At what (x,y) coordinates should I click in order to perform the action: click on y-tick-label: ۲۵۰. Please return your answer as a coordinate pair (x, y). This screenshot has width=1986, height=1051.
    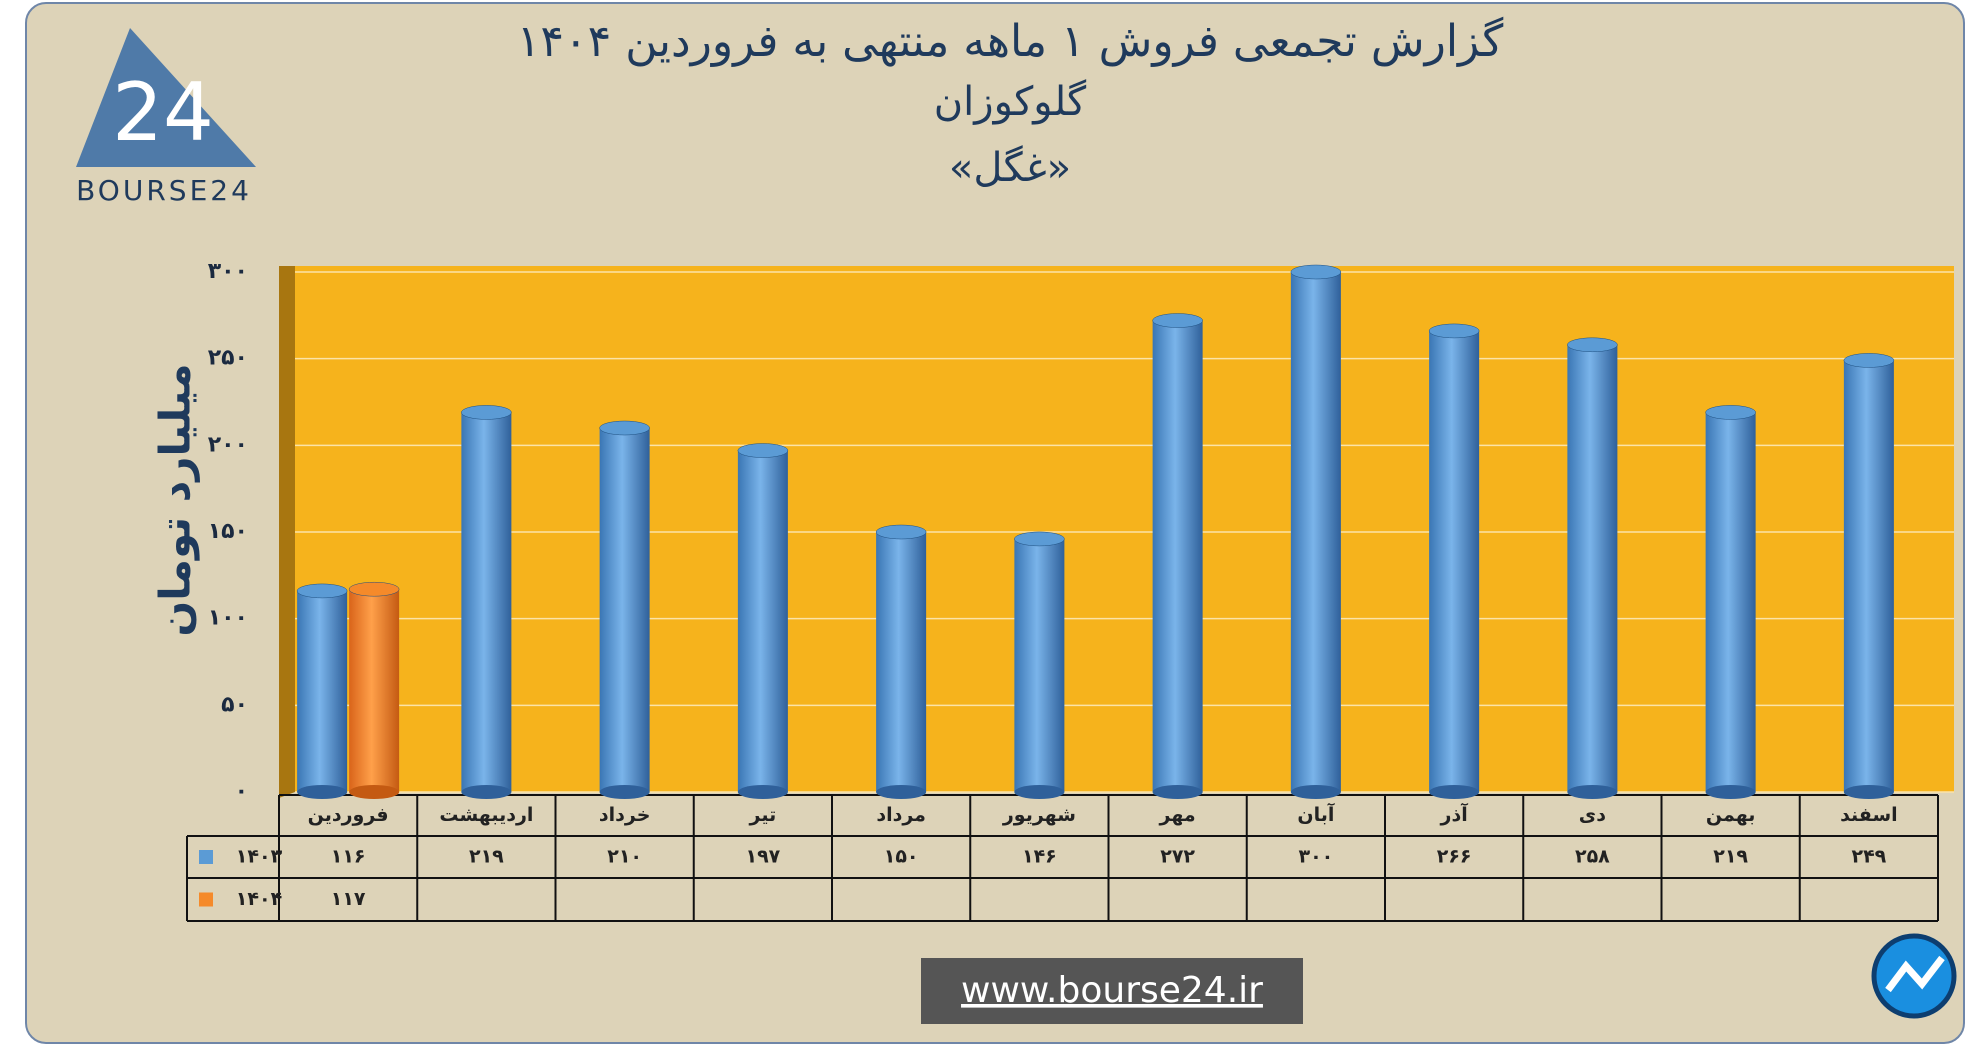
    Looking at the image, I should click on (228, 358).